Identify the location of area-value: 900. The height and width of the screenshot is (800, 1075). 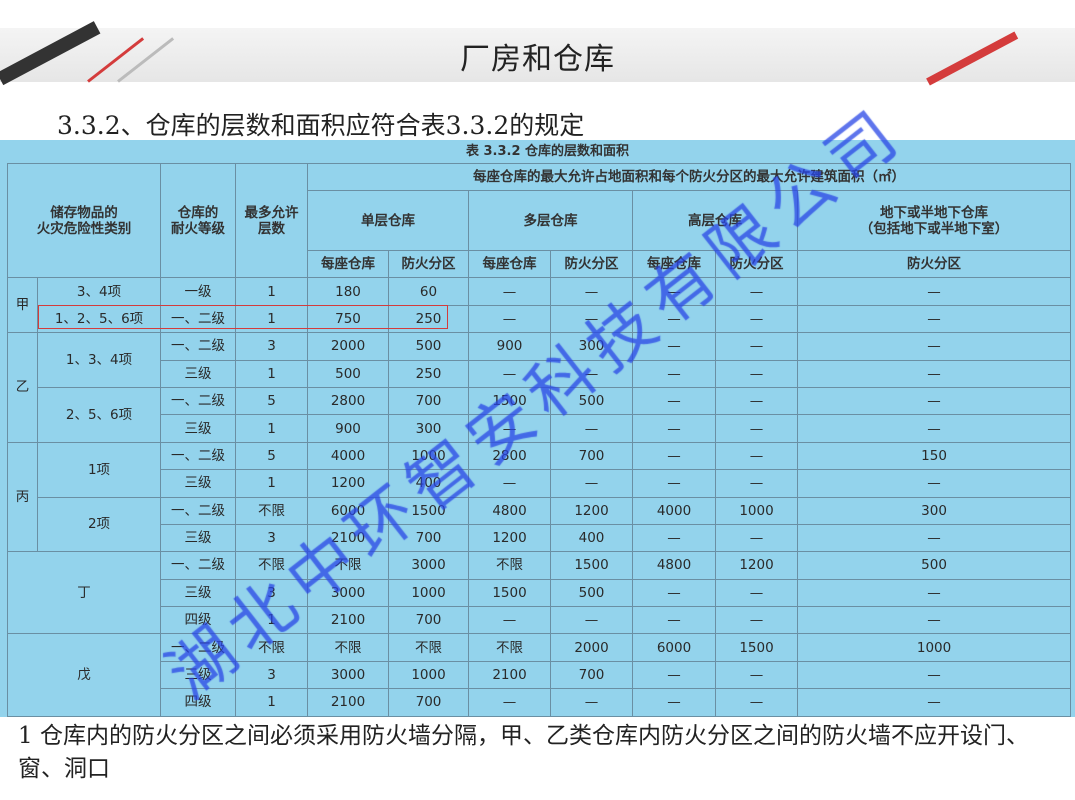
(348, 428).